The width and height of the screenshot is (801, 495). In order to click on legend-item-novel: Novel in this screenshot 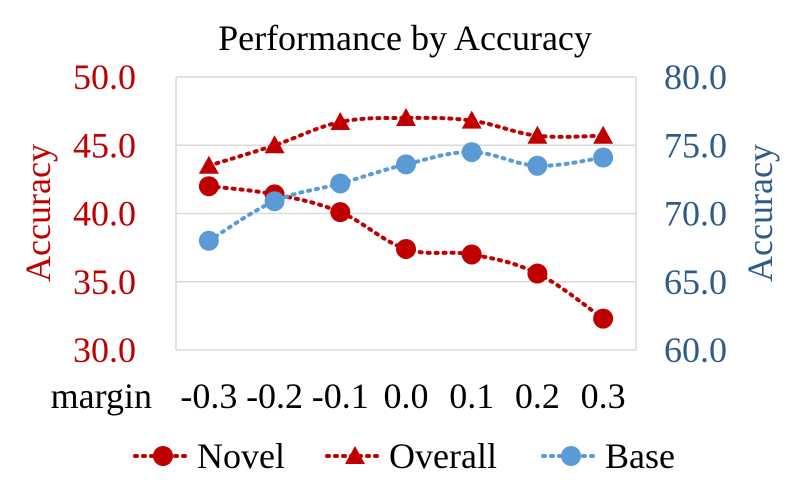, I will do `click(209, 456)`.